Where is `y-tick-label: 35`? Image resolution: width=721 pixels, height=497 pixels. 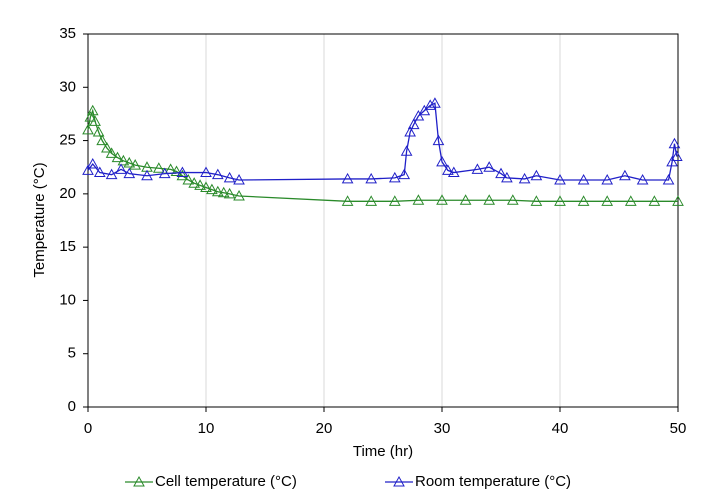 y-tick-label: 35 is located at coordinates (67, 33).